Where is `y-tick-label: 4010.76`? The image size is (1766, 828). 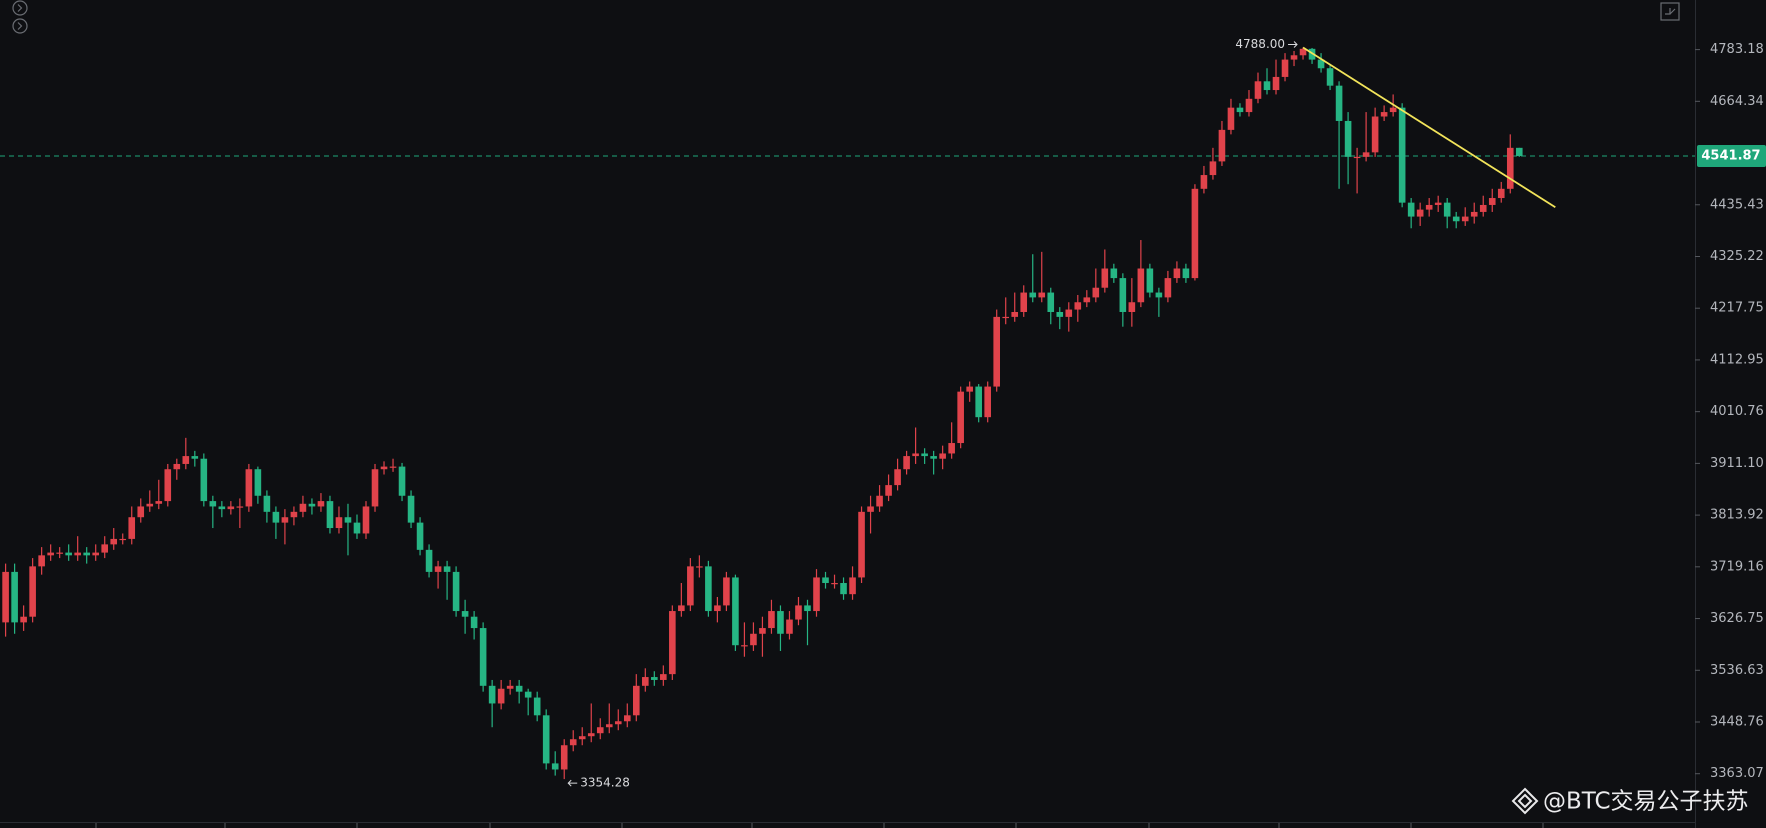 y-tick-label: 4010.76 is located at coordinates (1737, 411).